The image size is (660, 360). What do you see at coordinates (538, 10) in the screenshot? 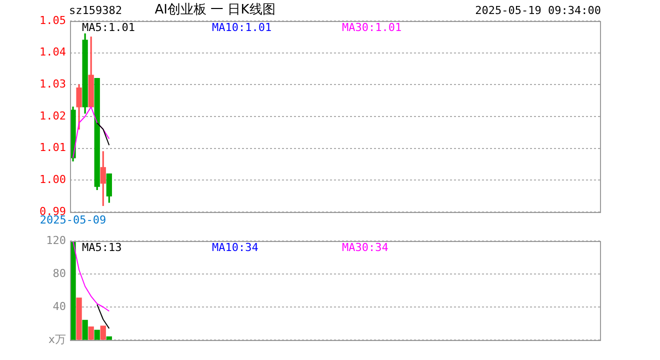
I see `text: 2025-05-19 09:34:00` at bounding box center [538, 10].